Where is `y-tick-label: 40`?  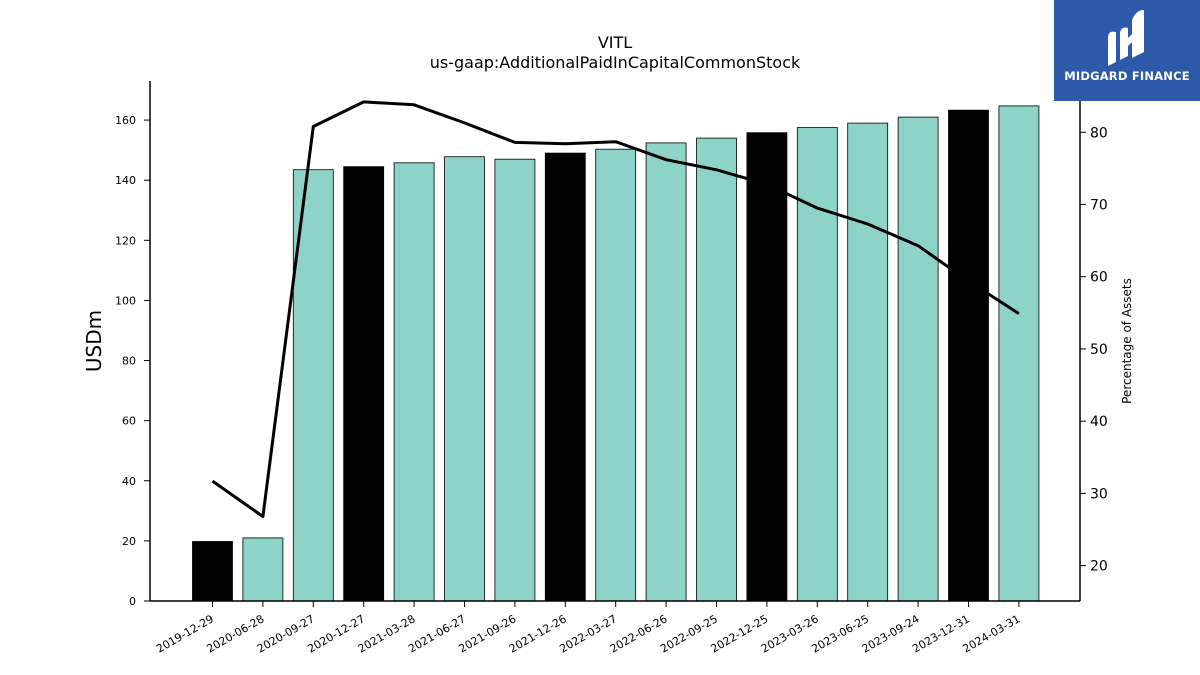
y-tick-label: 40 is located at coordinates (129, 481).